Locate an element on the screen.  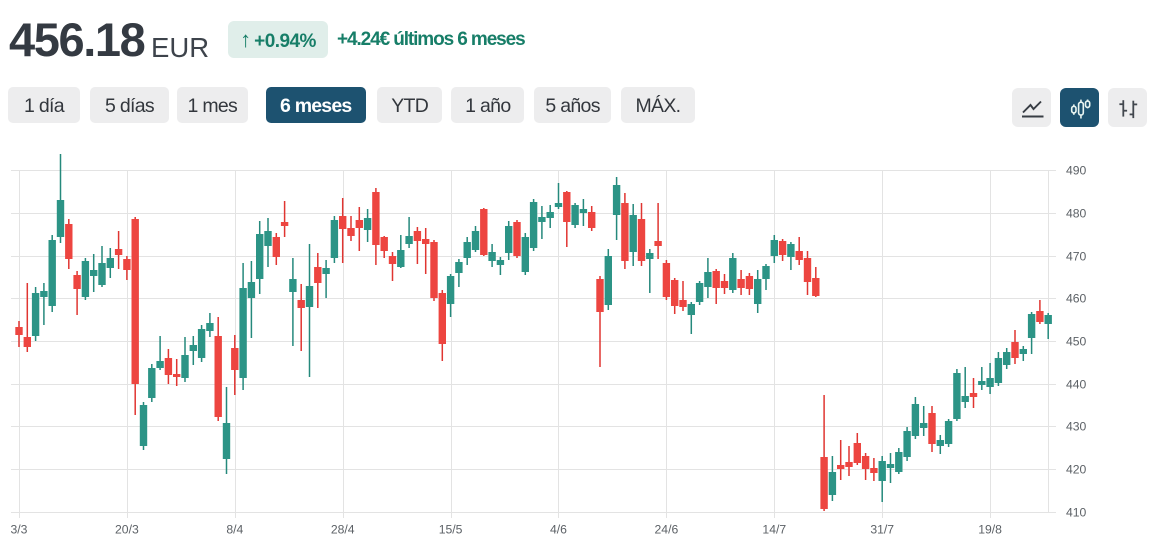
svg-text: 430 is located at coordinates (1076, 427).